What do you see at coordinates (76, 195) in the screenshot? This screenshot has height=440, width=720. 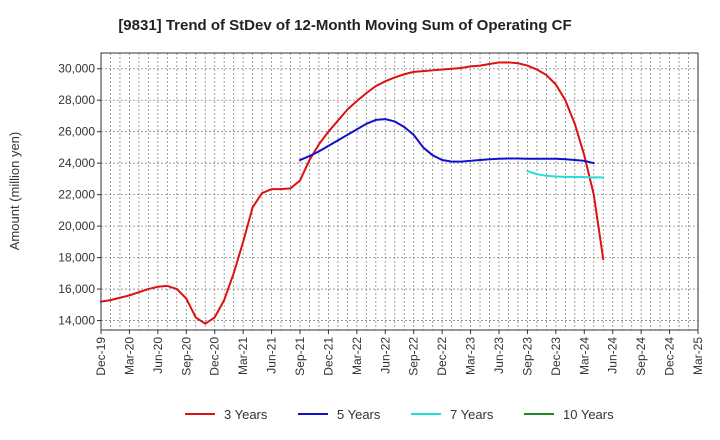 I see `y-tick-label: 22,000` at bounding box center [76, 195].